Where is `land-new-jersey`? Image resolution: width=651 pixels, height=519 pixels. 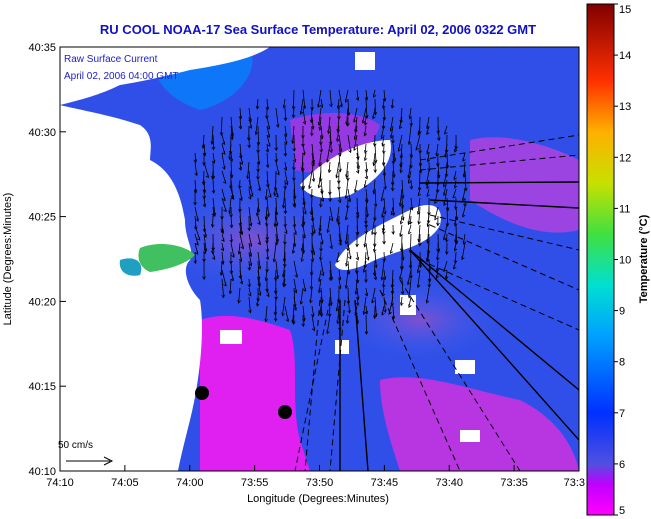 land-new-jersey is located at coordinates (131, 310).